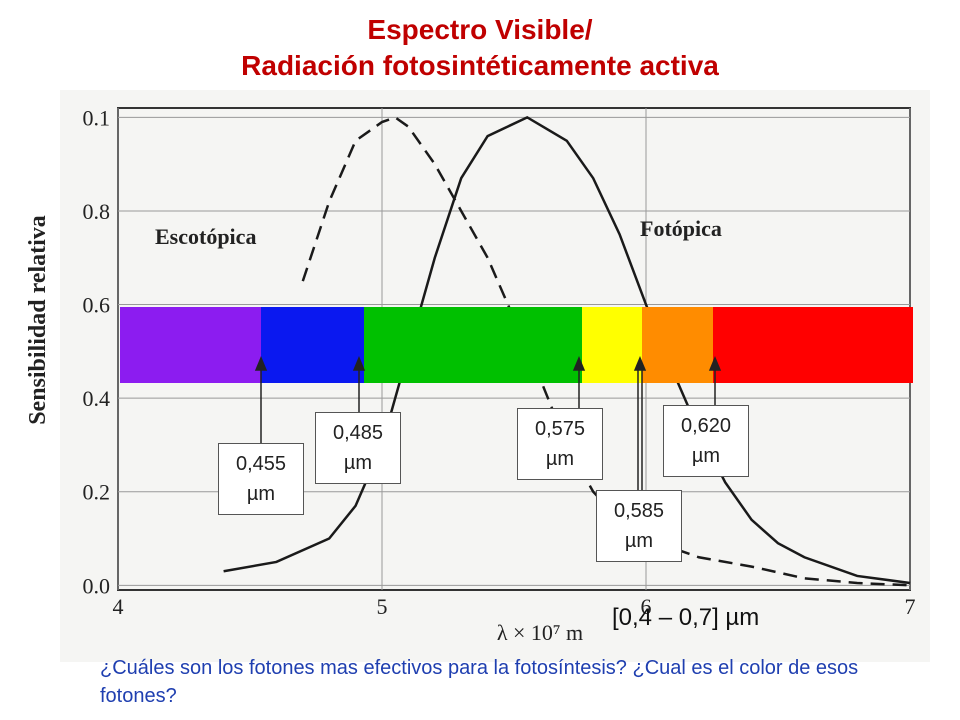 This screenshot has width=960, height=720. Describe the element at coordinates (190, 345) in the screenshot. I see `violet-band` at that location.